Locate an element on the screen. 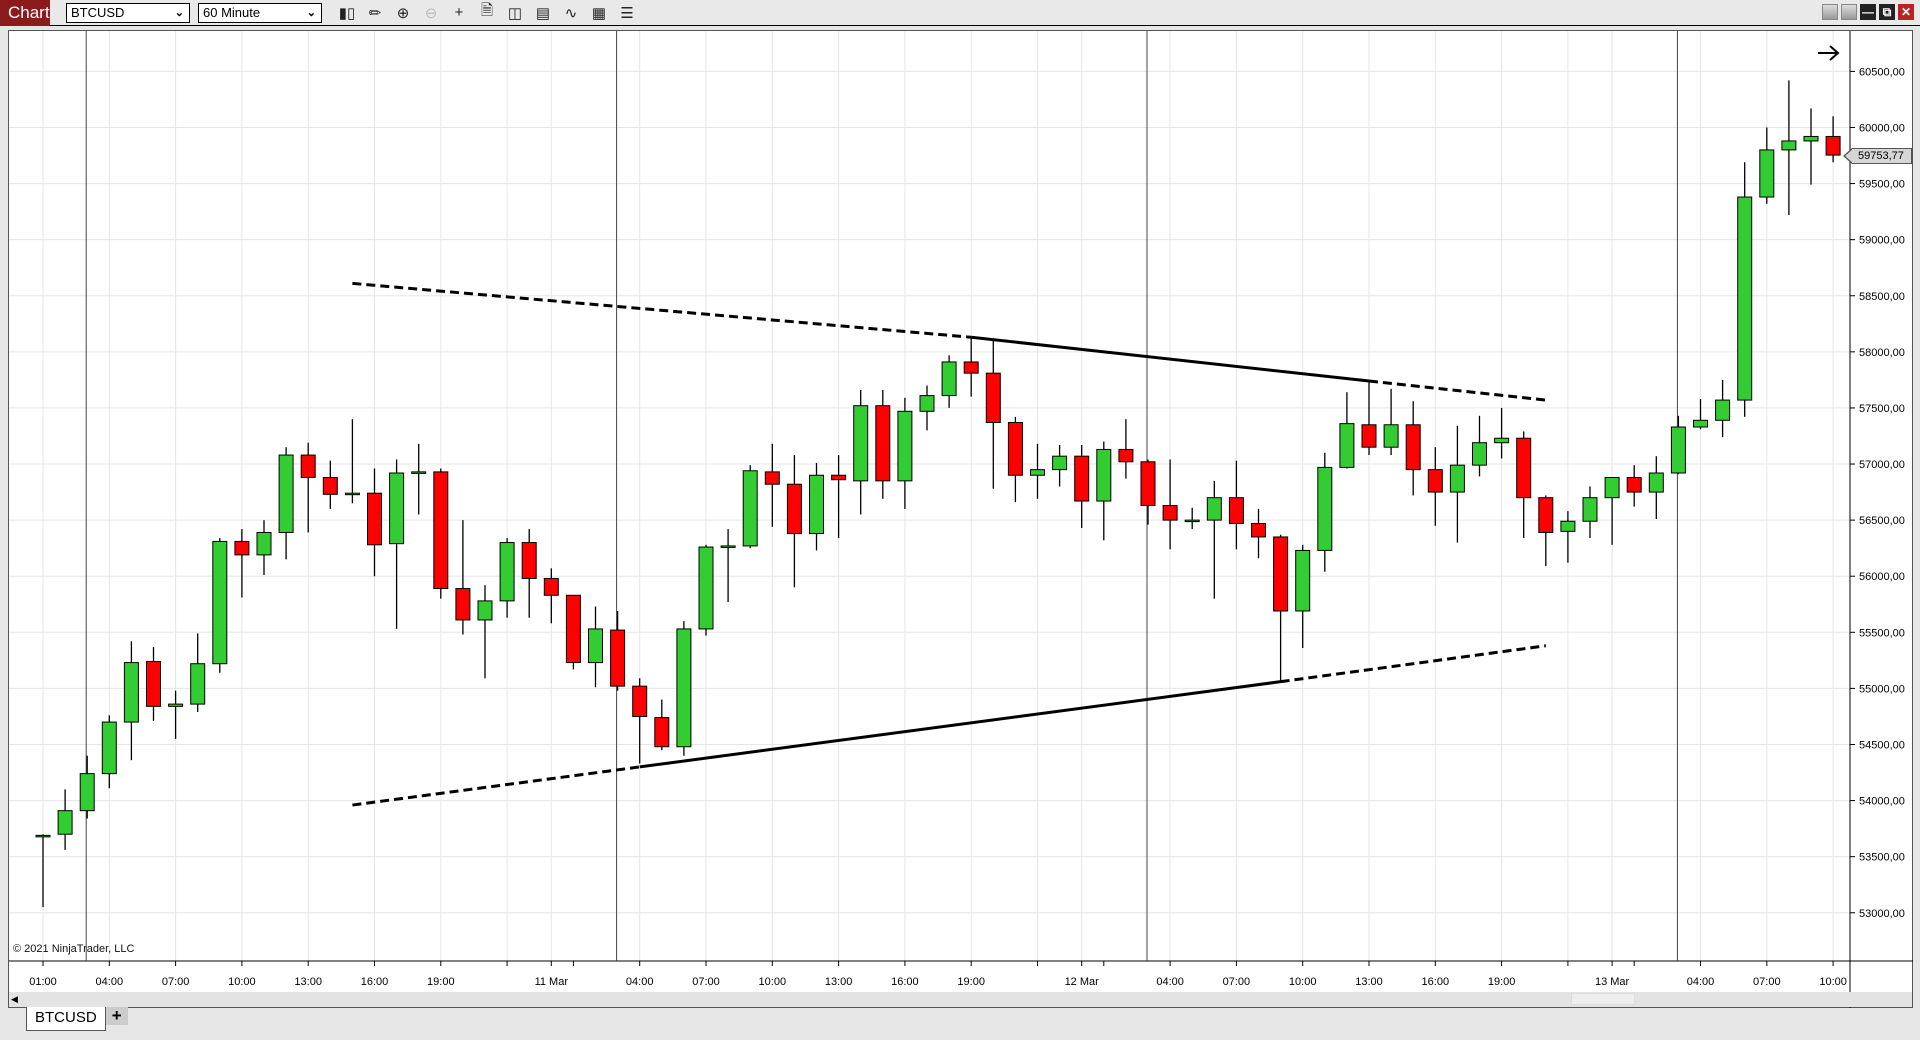 Image resolution: width=1920 pixels, height=1040 pixels. properties-icon: 🗎 is located at coordinates (487, 10).